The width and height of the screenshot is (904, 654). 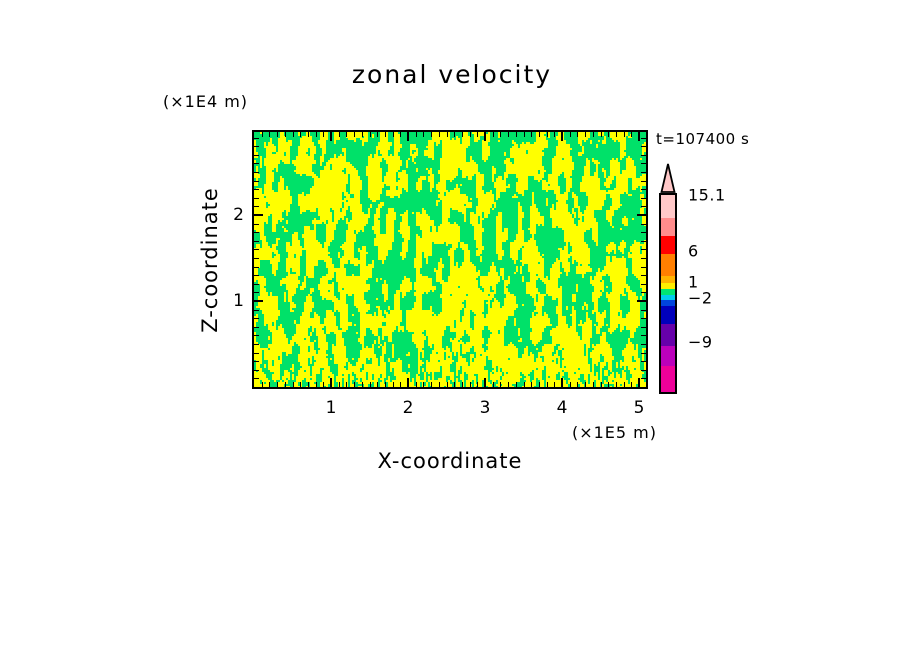 What do you see at coordinates (614, 432) in the screenshot?
I see `x-axis-unit: (×1E5 m)` at bounding box center [614, 432].